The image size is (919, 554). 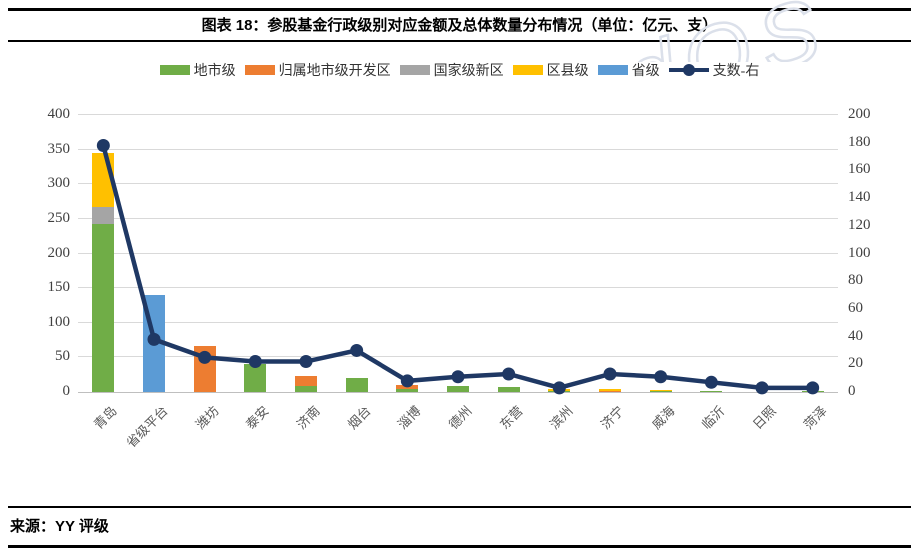 What do you see at coordinates (59, 252) in the screenshot?
I see `left-axis-tick: 200` at bounding box center [59, 252].